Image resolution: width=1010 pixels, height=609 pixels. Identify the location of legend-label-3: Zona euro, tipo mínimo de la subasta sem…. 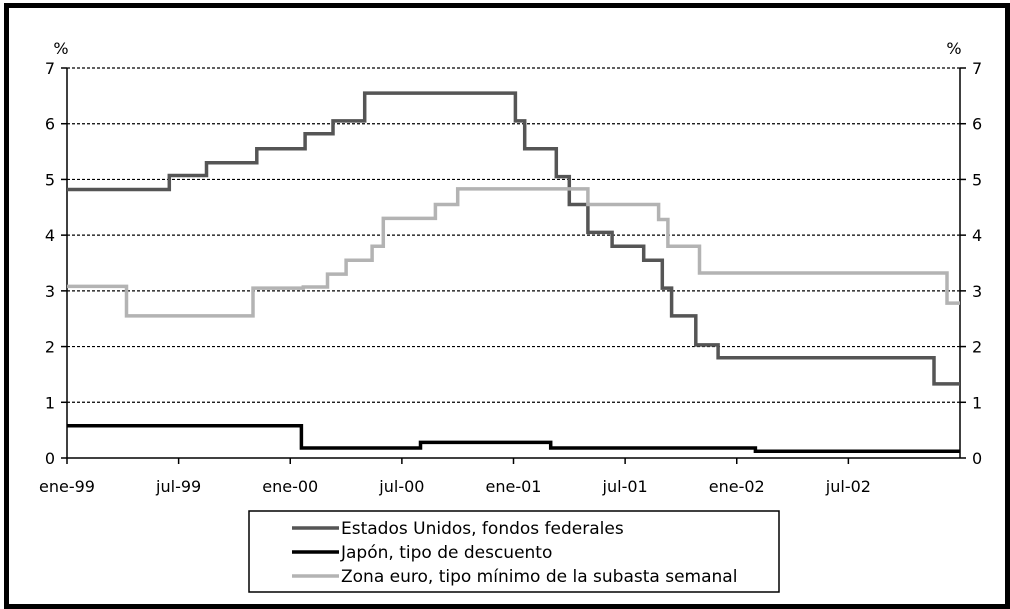
(539, 577).